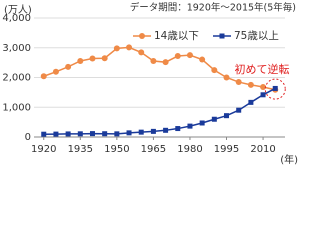 This screenshot has height=240, width=320. What do you see at coordinates (80, 149) in the screenshot?
I see `x-tick-label: 1935` at bounding box center [80, 149].